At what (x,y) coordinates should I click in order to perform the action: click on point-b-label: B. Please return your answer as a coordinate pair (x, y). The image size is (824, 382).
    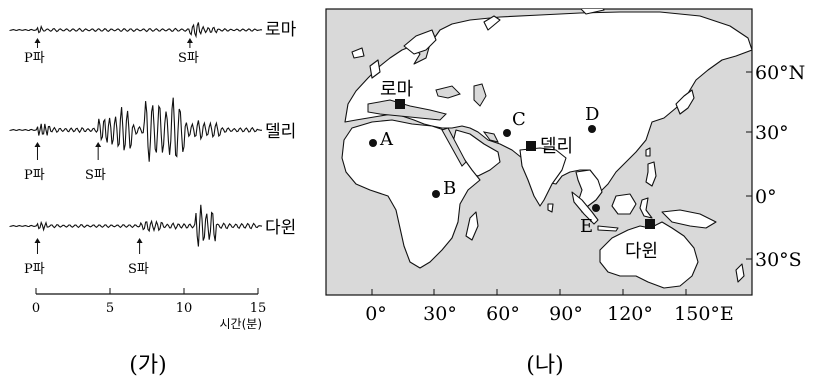
    Looking at the image, I should click on (449, 188).